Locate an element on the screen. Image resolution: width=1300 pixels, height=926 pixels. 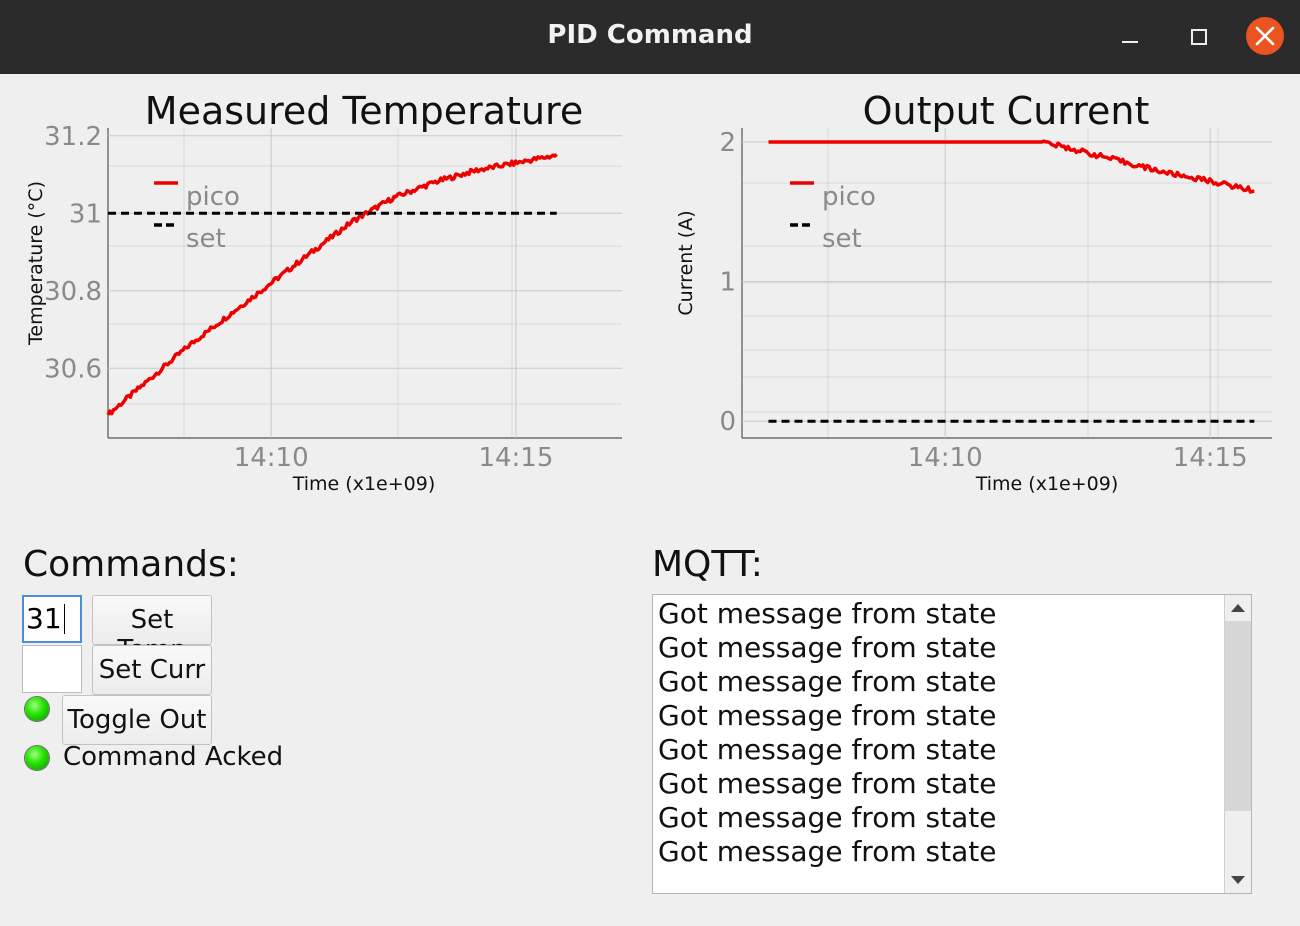
mqtt-label: MQTT: is located at coordinates (707, 564).